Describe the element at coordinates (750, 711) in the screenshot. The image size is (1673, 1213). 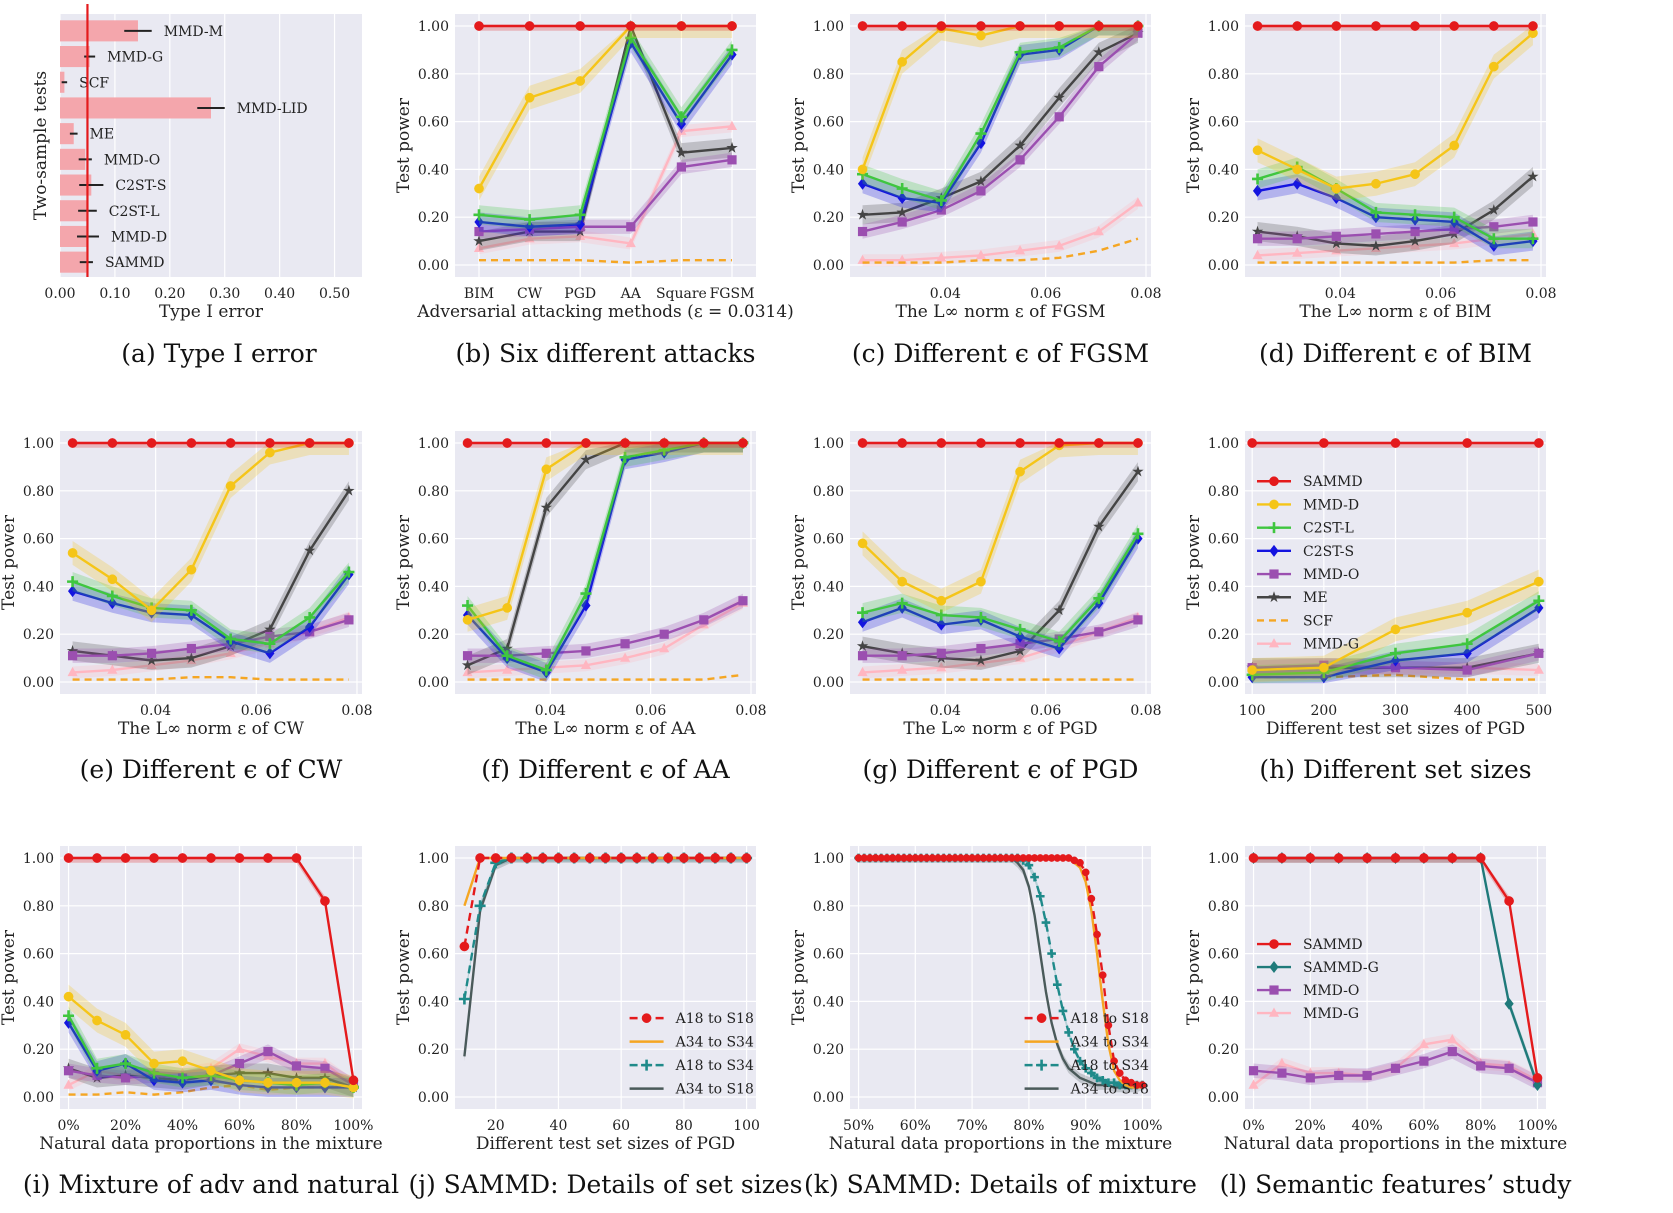
I see `x-tick-label: 0.08` at that location.